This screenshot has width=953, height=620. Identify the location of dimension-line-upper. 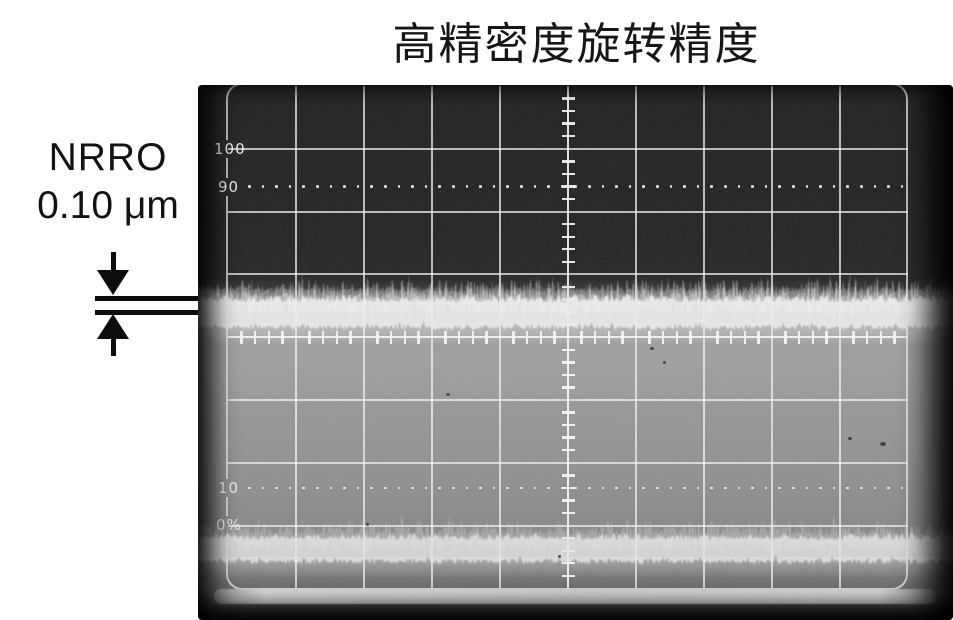
(148, 298).